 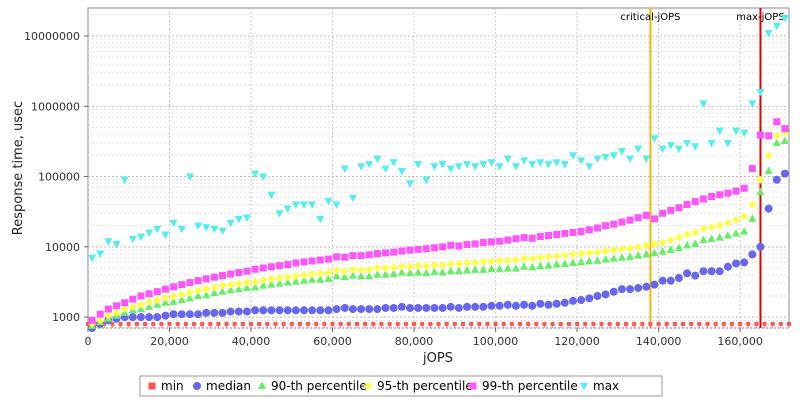 What do you see at coordinates (172, 386) in the screenshot?
I see `legend-label: min` at bounding box center [172, 386].